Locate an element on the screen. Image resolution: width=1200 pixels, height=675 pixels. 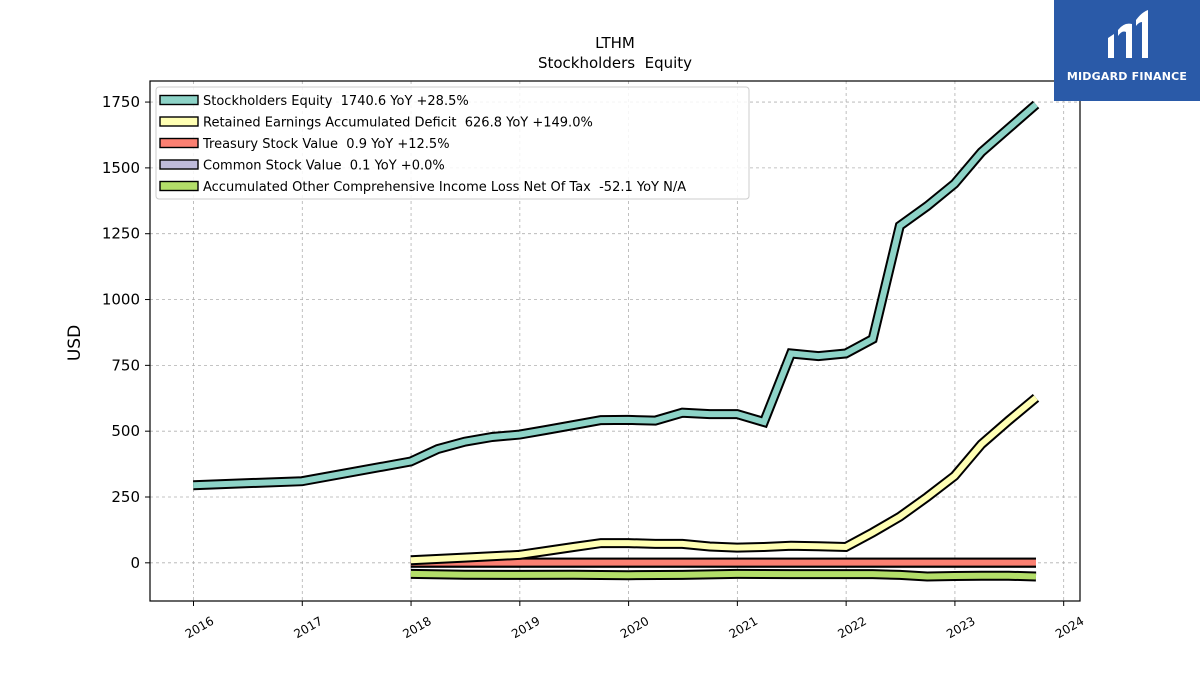
midgard-finance-logo: MIDGARD FINANCE is located at coordinates (1127, 50).